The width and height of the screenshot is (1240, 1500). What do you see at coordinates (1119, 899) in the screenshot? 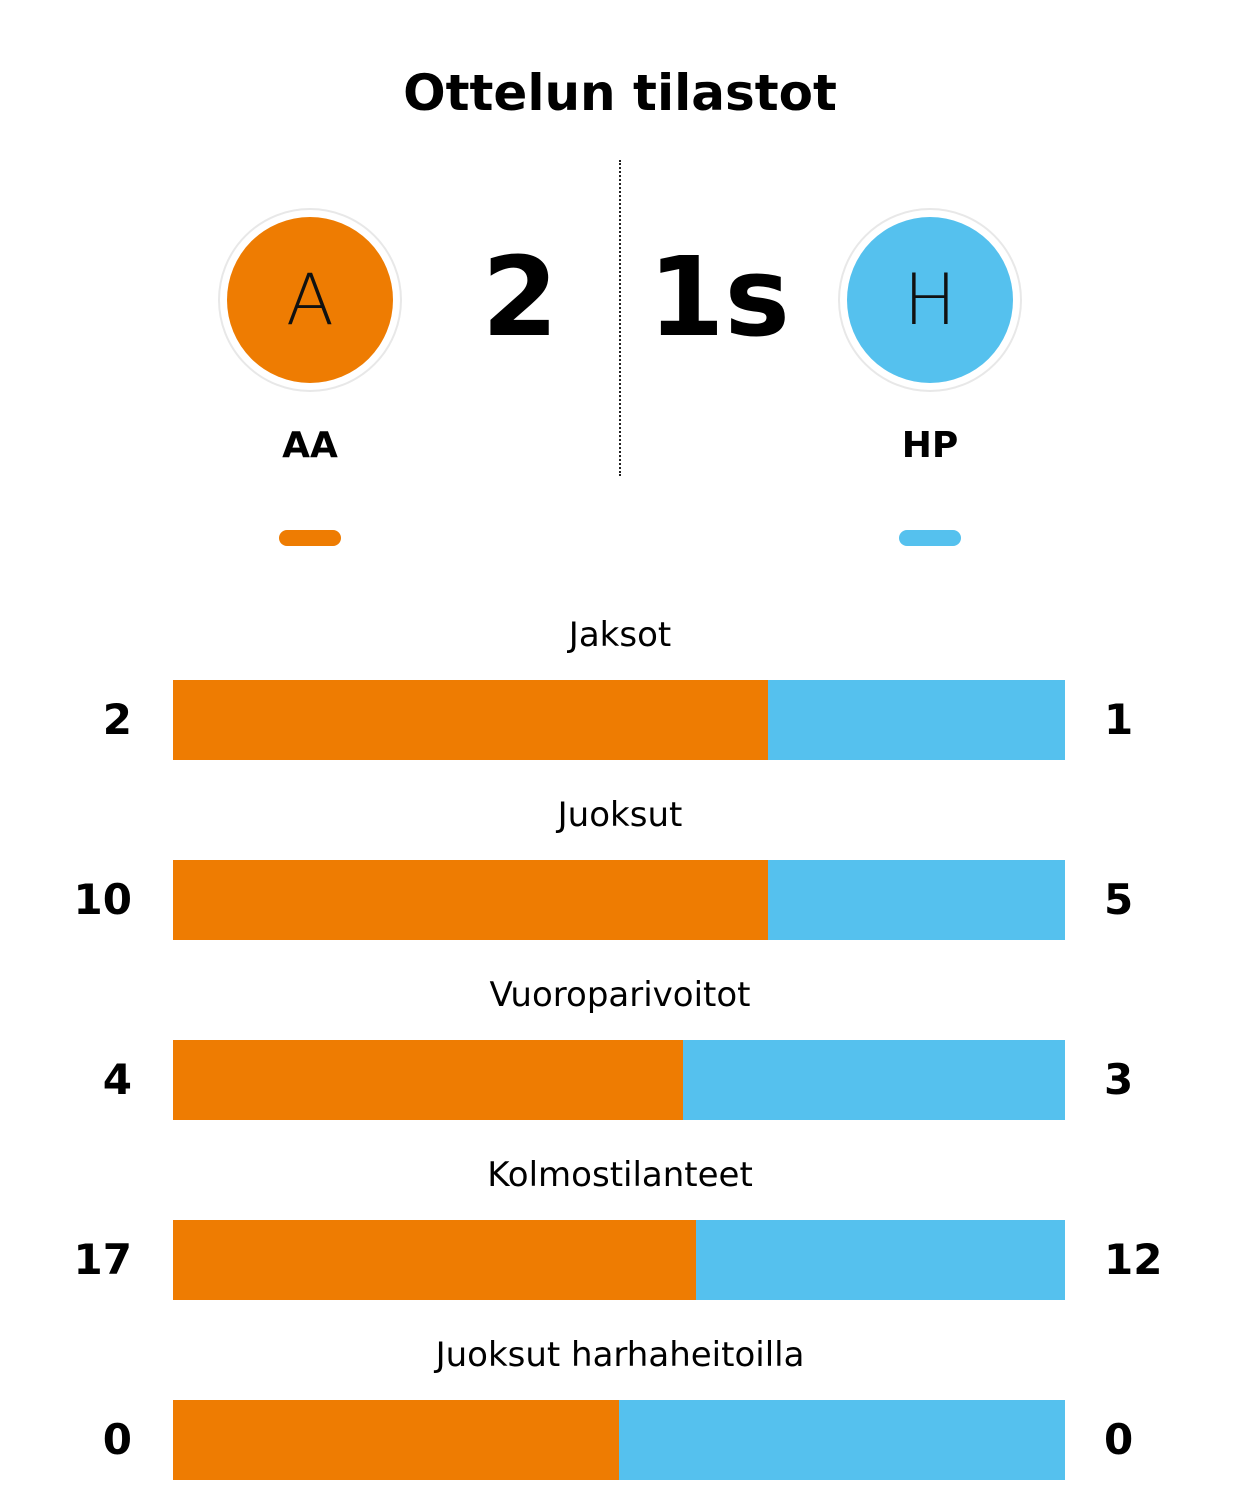
I see `stat-away-value: 5` at bounding box center [1119, 899].